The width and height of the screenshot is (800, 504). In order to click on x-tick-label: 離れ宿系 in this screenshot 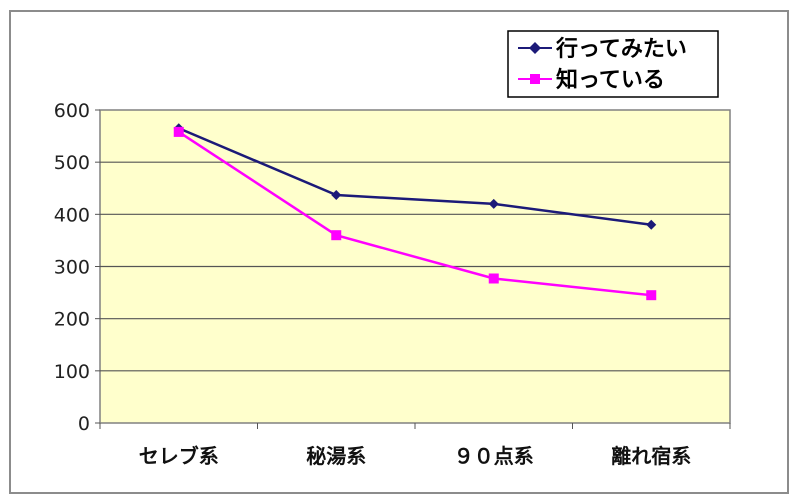, I will do `click(651, 456)`.